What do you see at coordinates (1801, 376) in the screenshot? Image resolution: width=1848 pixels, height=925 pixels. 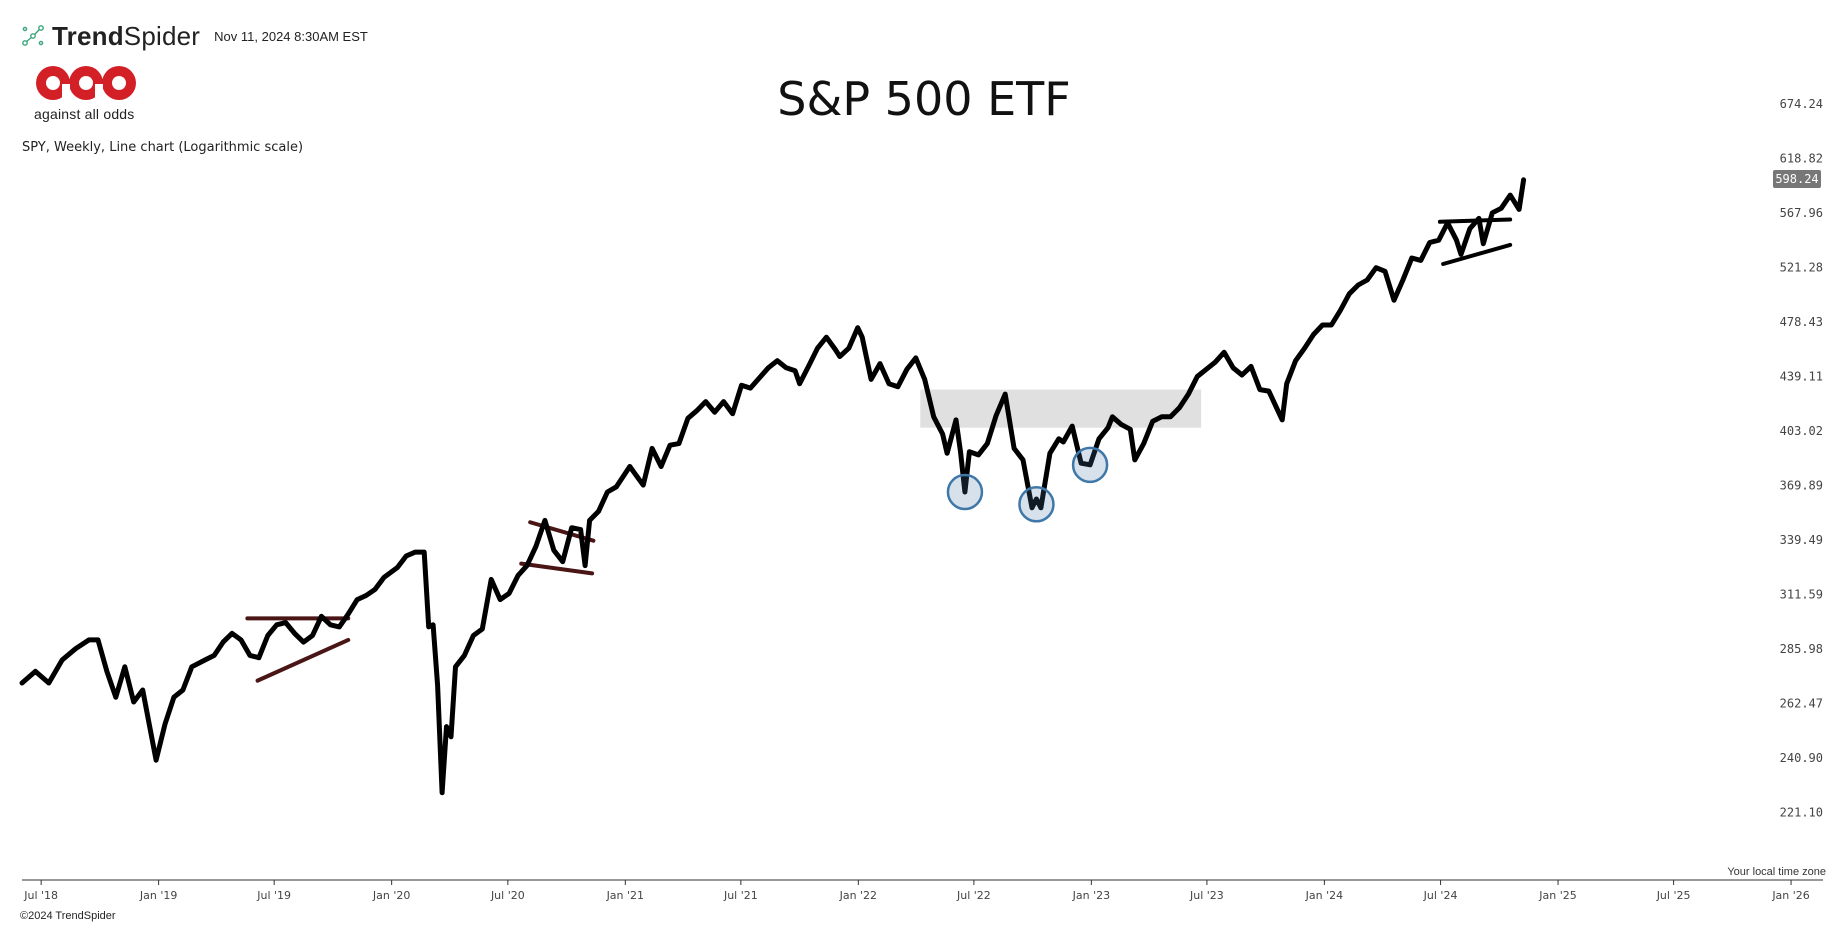 I see `y-tick-label: 439.11` at bounding box center [1801, 376].